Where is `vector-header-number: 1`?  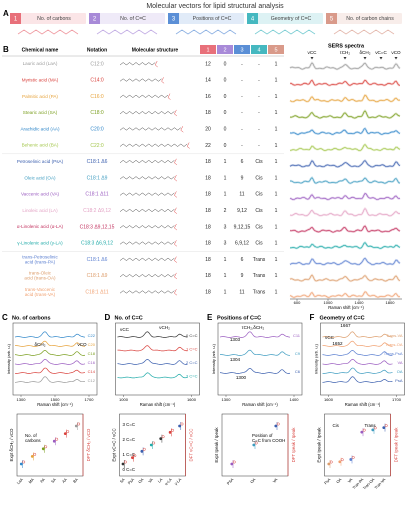
vector-header-number: 1 is located at coordinates (207, 50).